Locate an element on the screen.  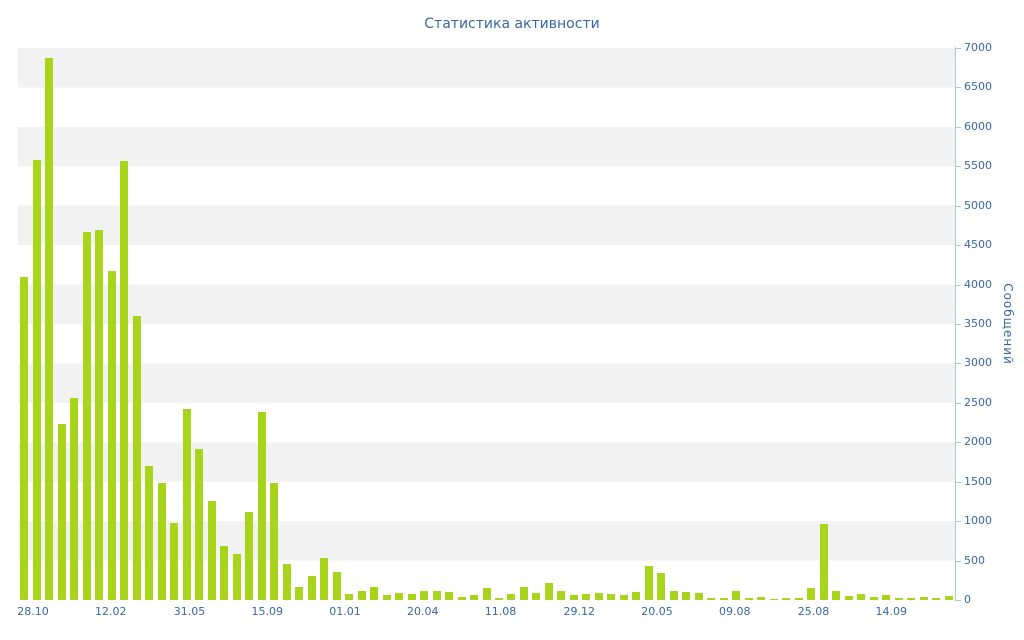
y-tick-label: 0 is located at coordinates (967, 599).